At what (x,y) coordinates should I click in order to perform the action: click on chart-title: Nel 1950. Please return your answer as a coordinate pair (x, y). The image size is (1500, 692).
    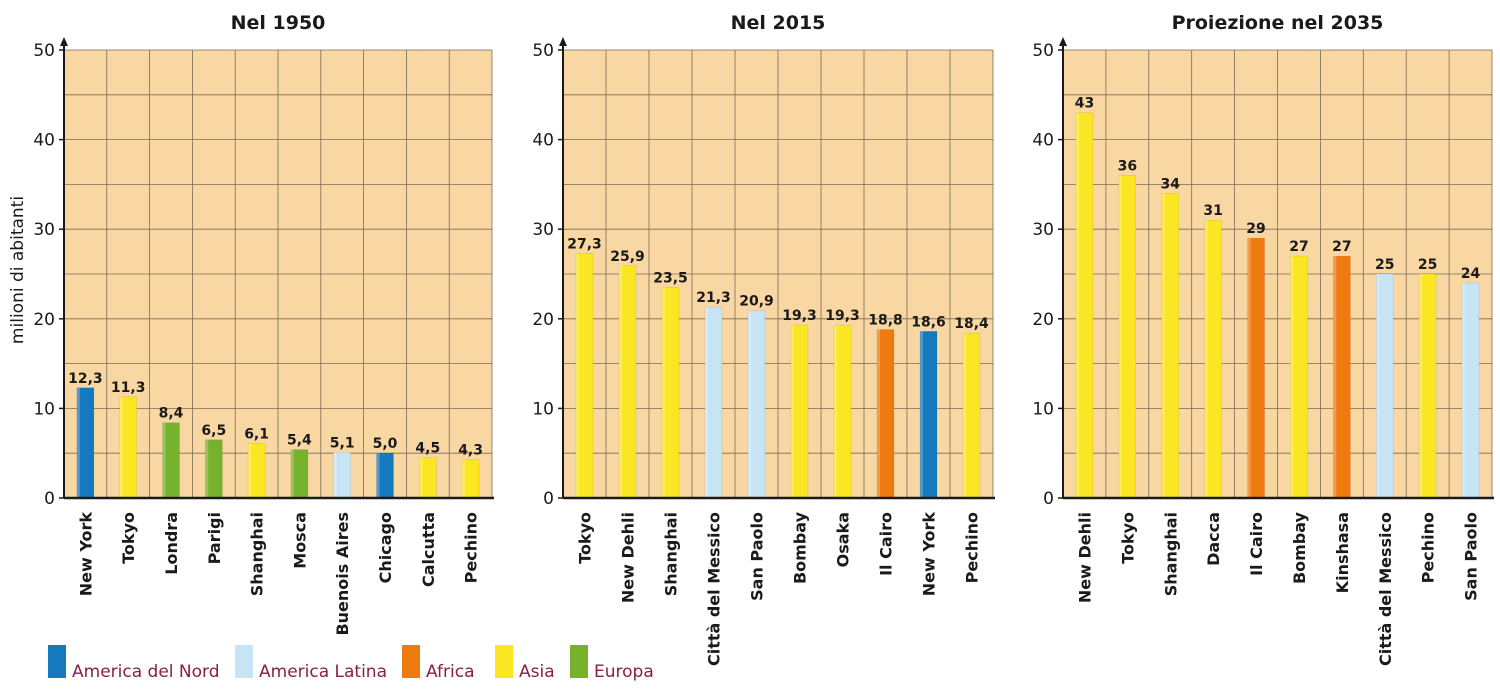
    Looking at the image, I should click on (278, 23).